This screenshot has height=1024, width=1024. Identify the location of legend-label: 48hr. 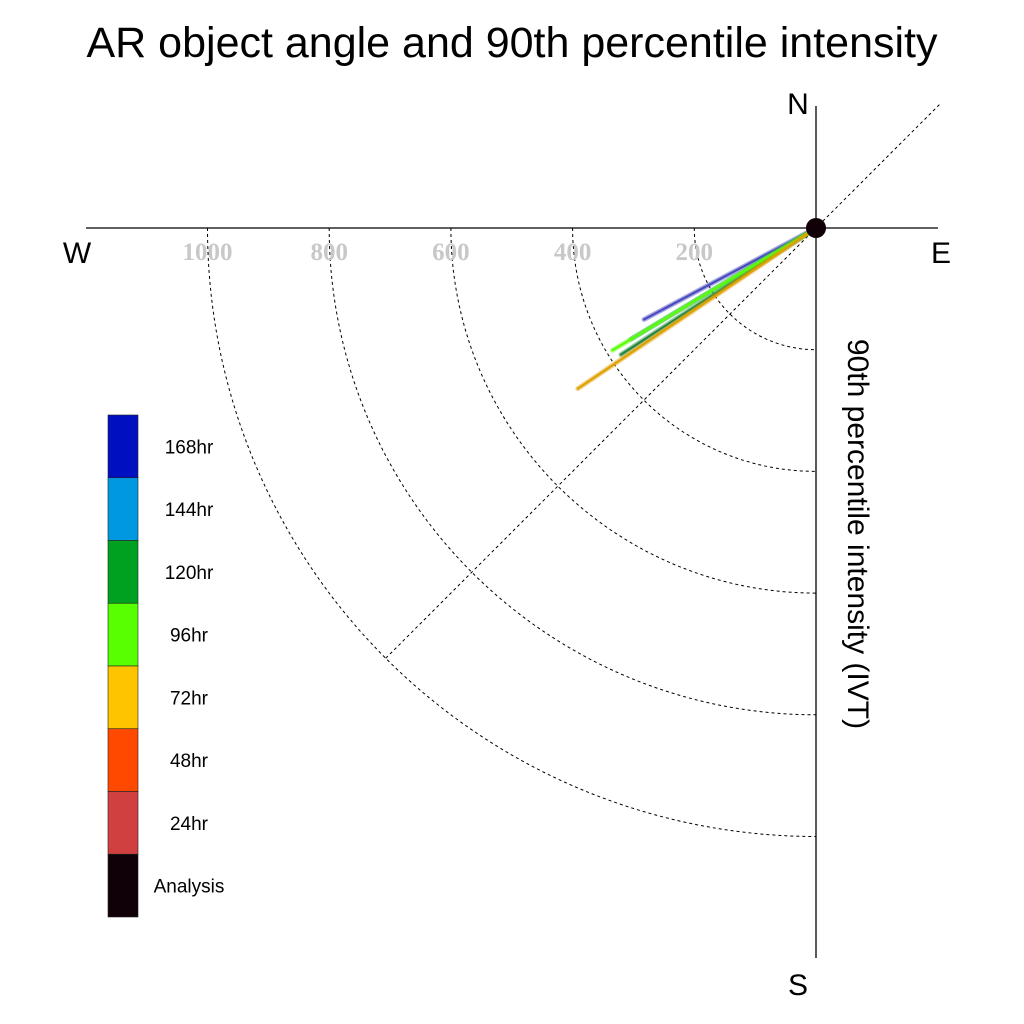
(189, 761).